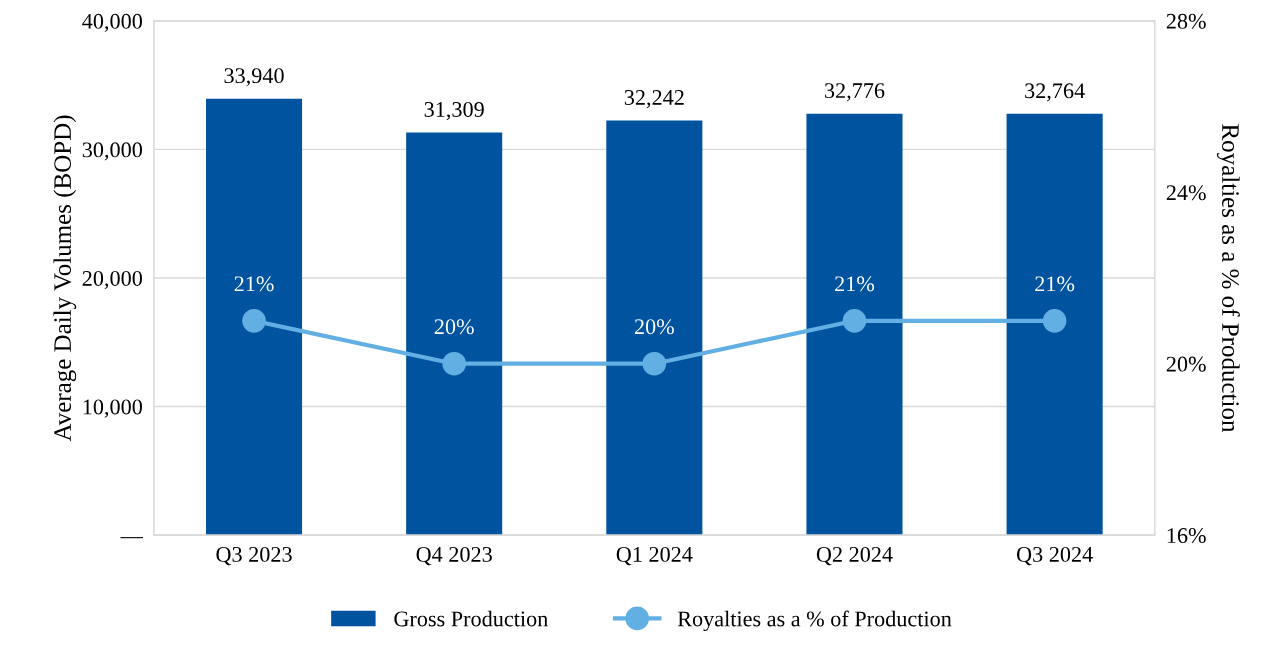 This screenshot has width=1283, height=651. What do you see at coordinates (1186, 193) in the screenshot?
I see `y2-tick-label: 24%` at bounding box center [1186, 193].